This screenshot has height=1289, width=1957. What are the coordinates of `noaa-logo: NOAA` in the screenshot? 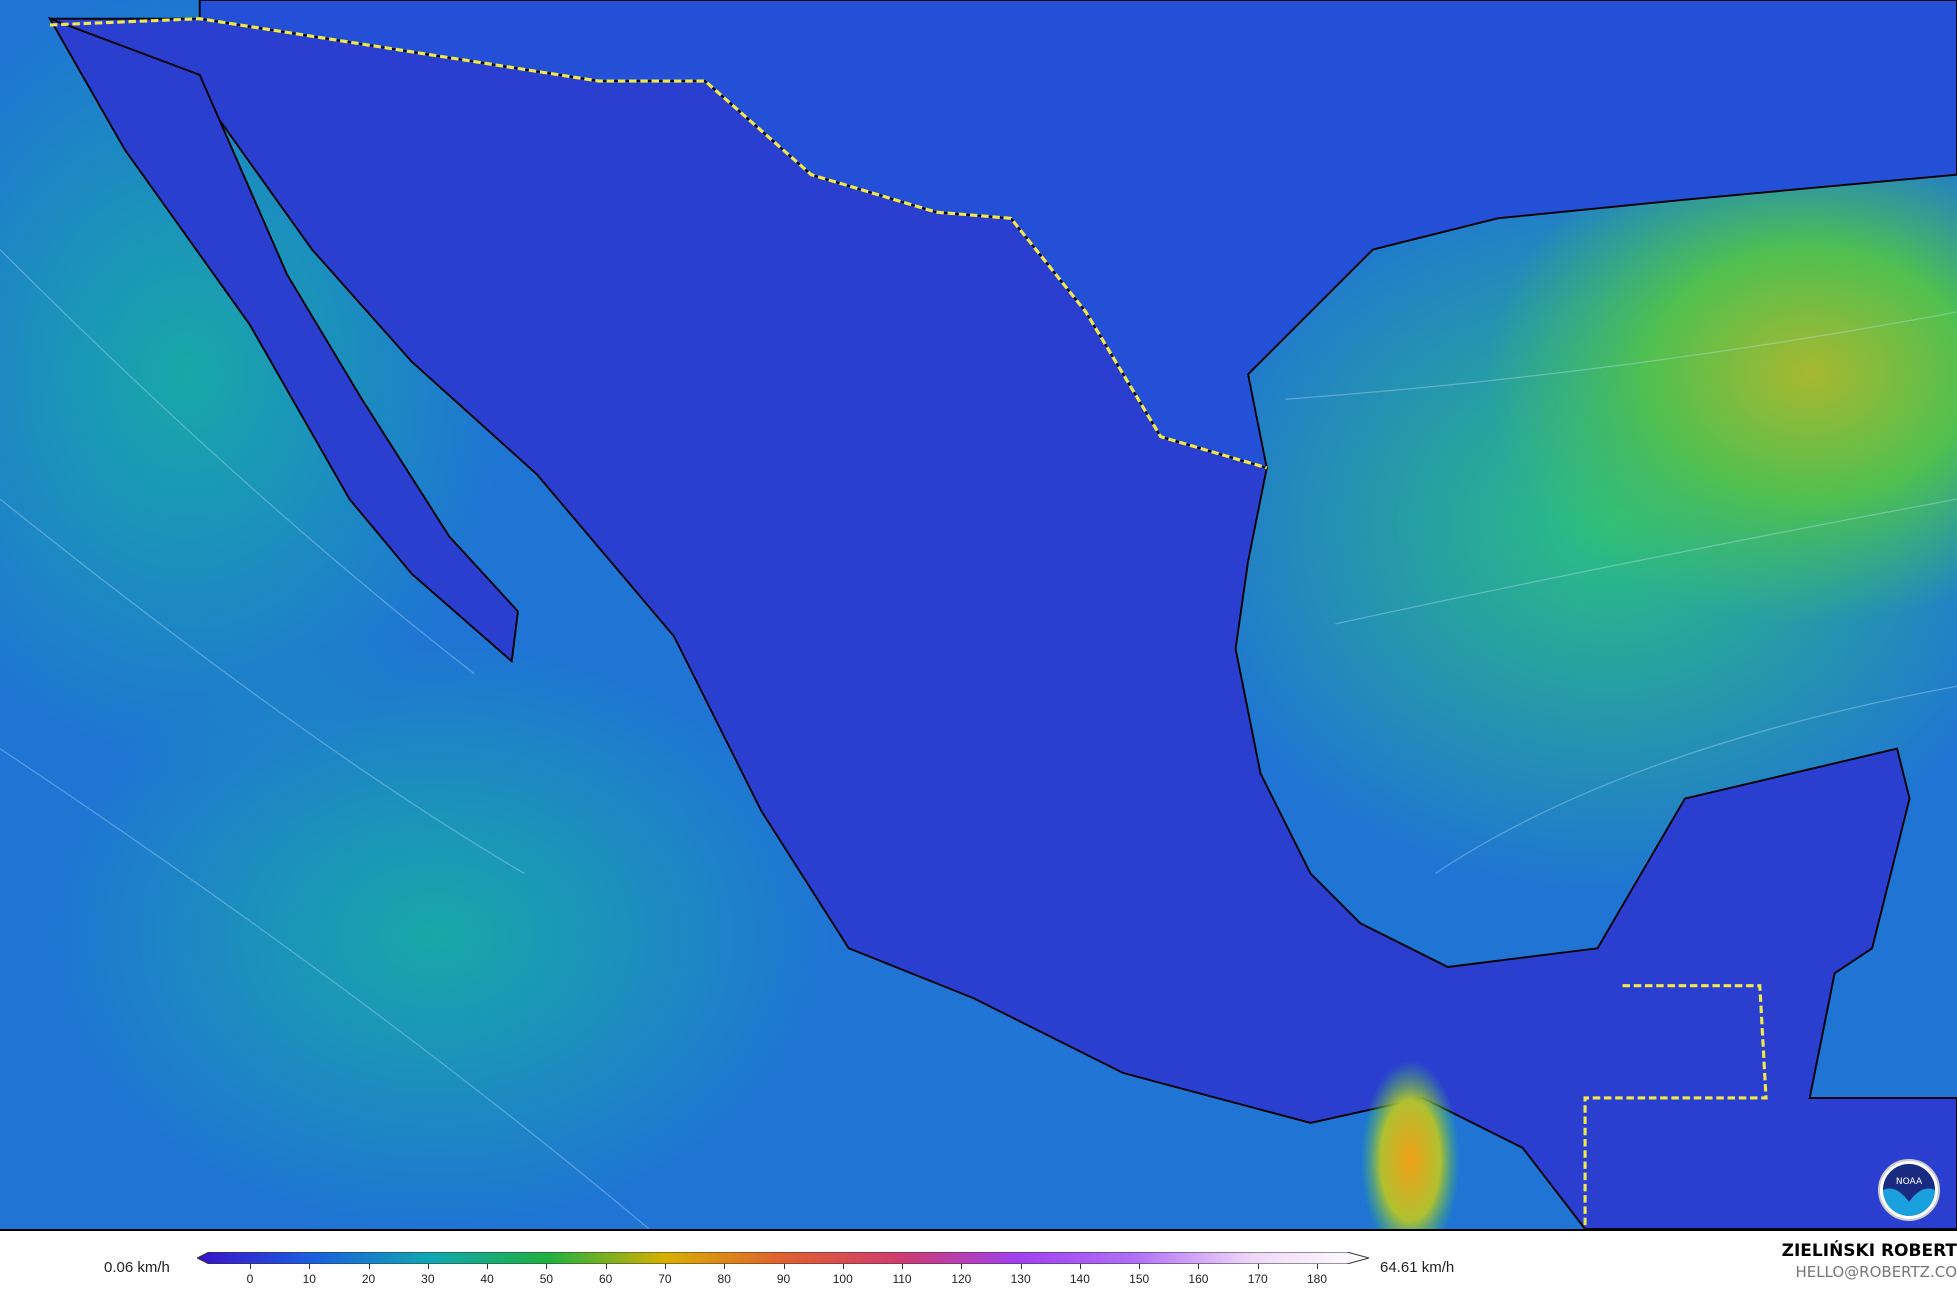 It's located at (1909, 1190).